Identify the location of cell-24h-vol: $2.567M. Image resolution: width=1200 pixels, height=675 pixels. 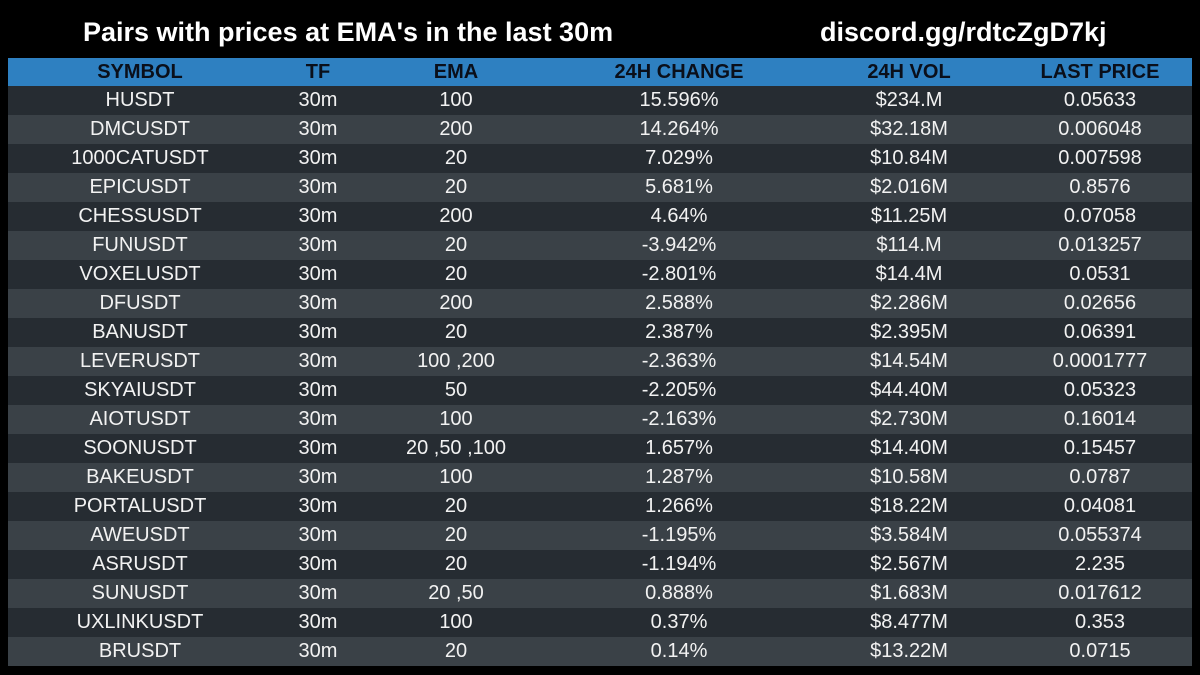
(909, 564).